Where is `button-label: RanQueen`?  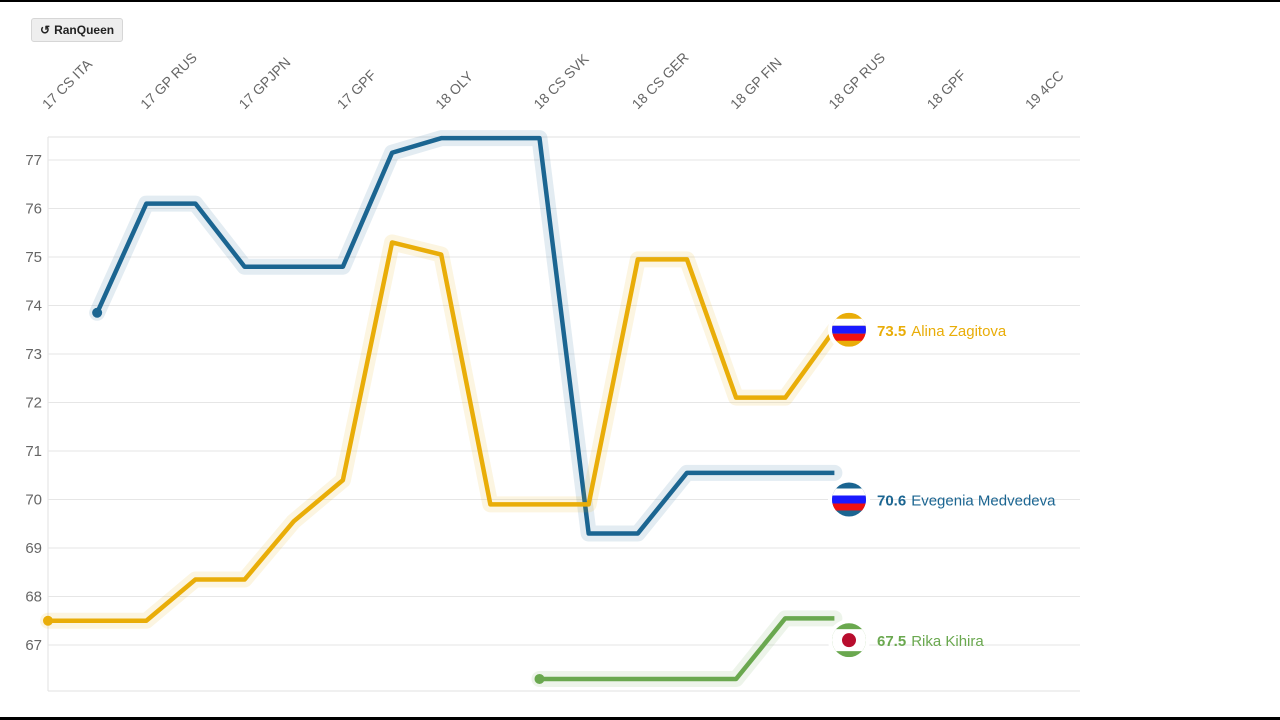
button-label: RanQueen is located at coordinates (84, 30).